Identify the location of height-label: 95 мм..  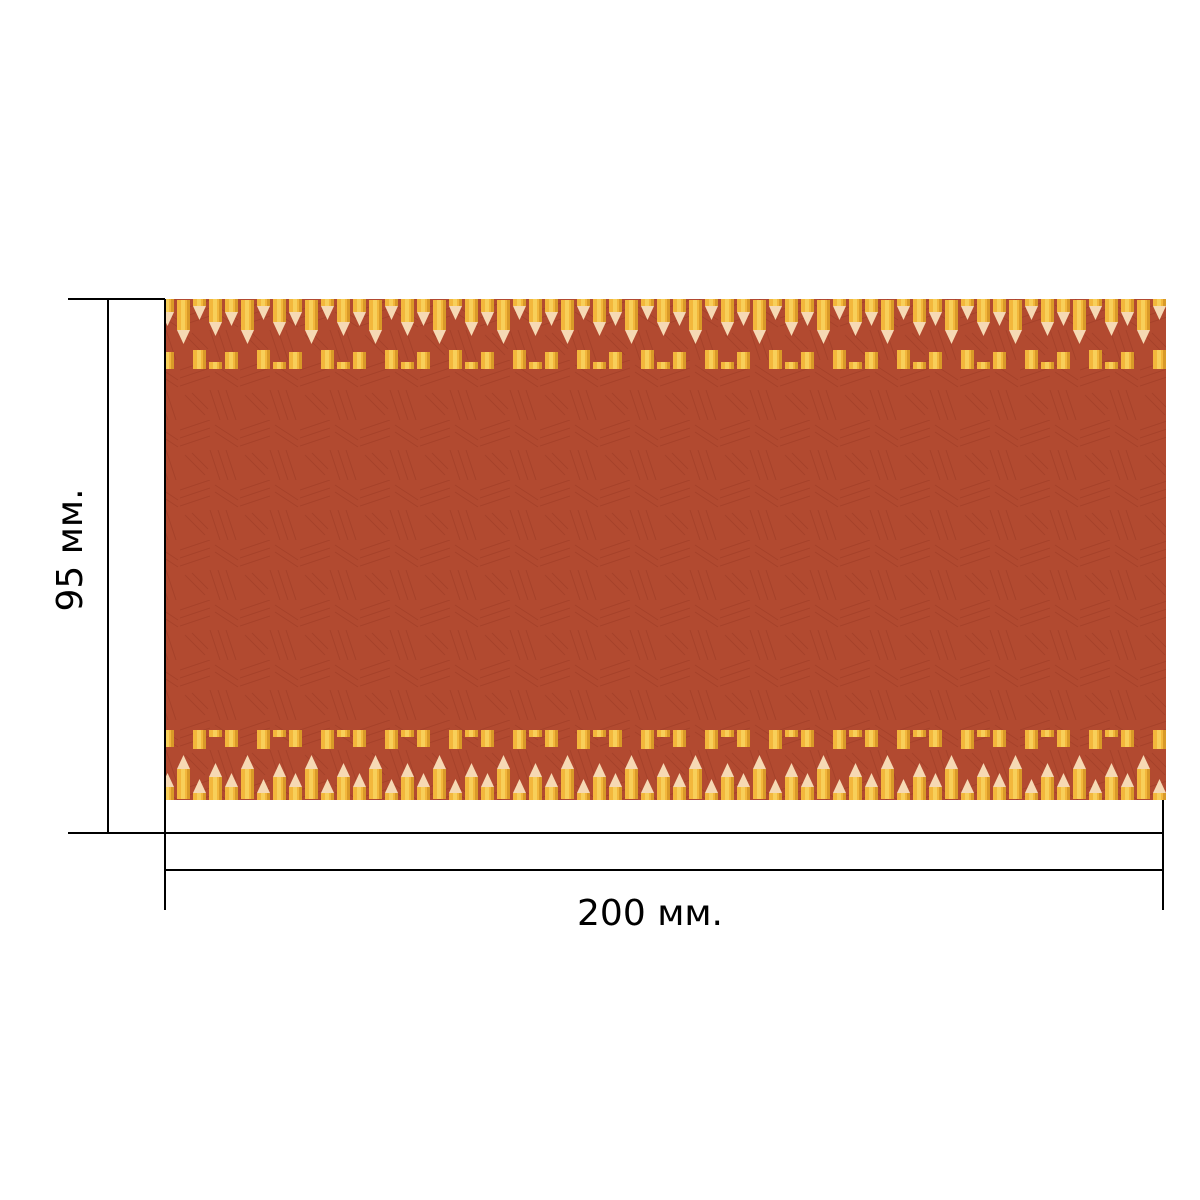
(70, 549).